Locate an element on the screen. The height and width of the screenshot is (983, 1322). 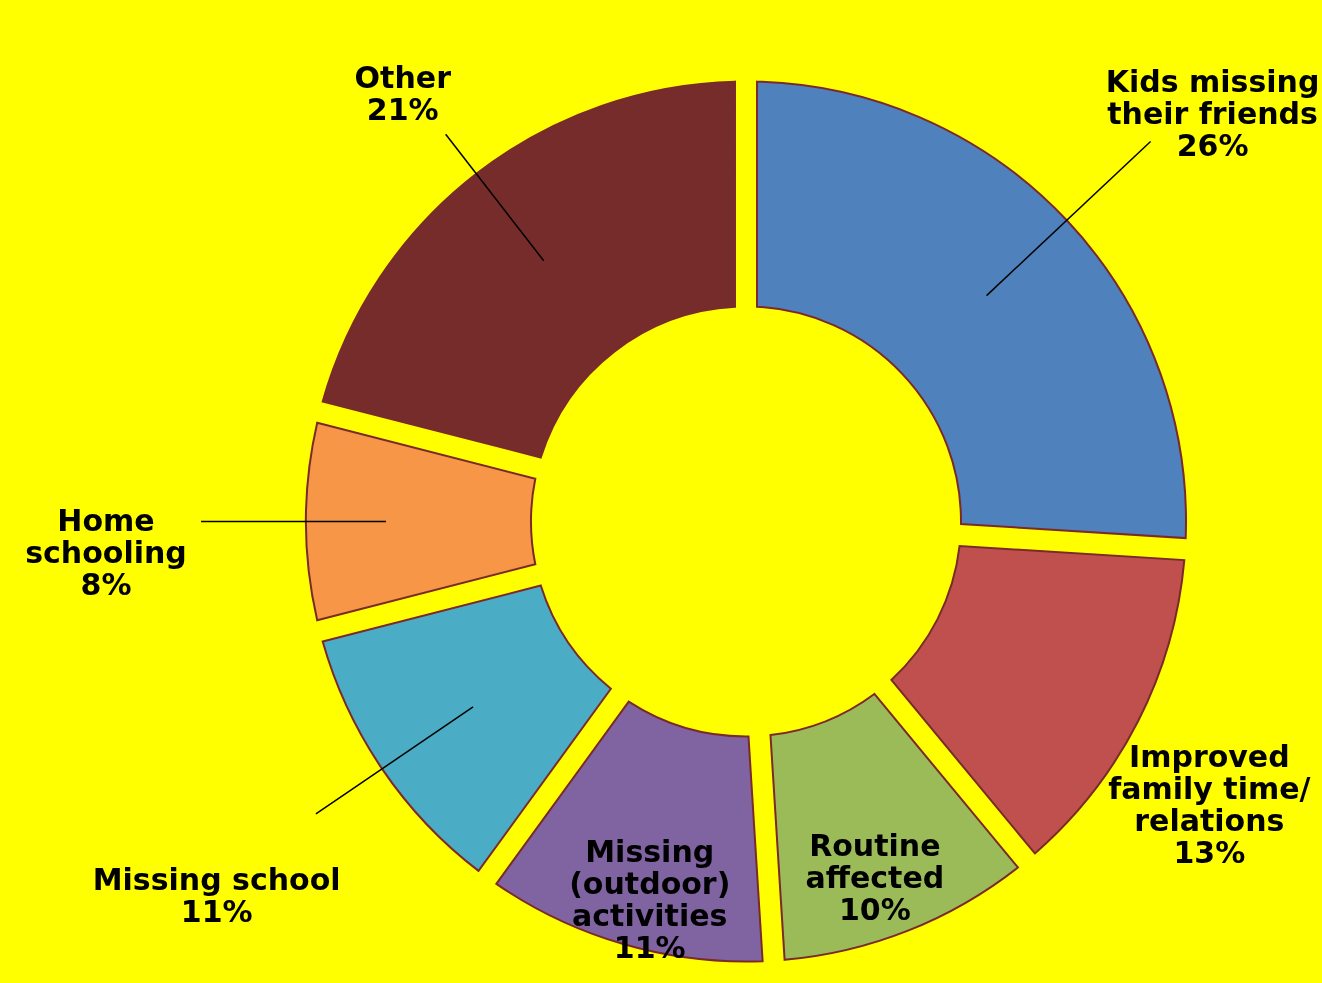
slice-label: Missing school is located at coordinates (216, 880).